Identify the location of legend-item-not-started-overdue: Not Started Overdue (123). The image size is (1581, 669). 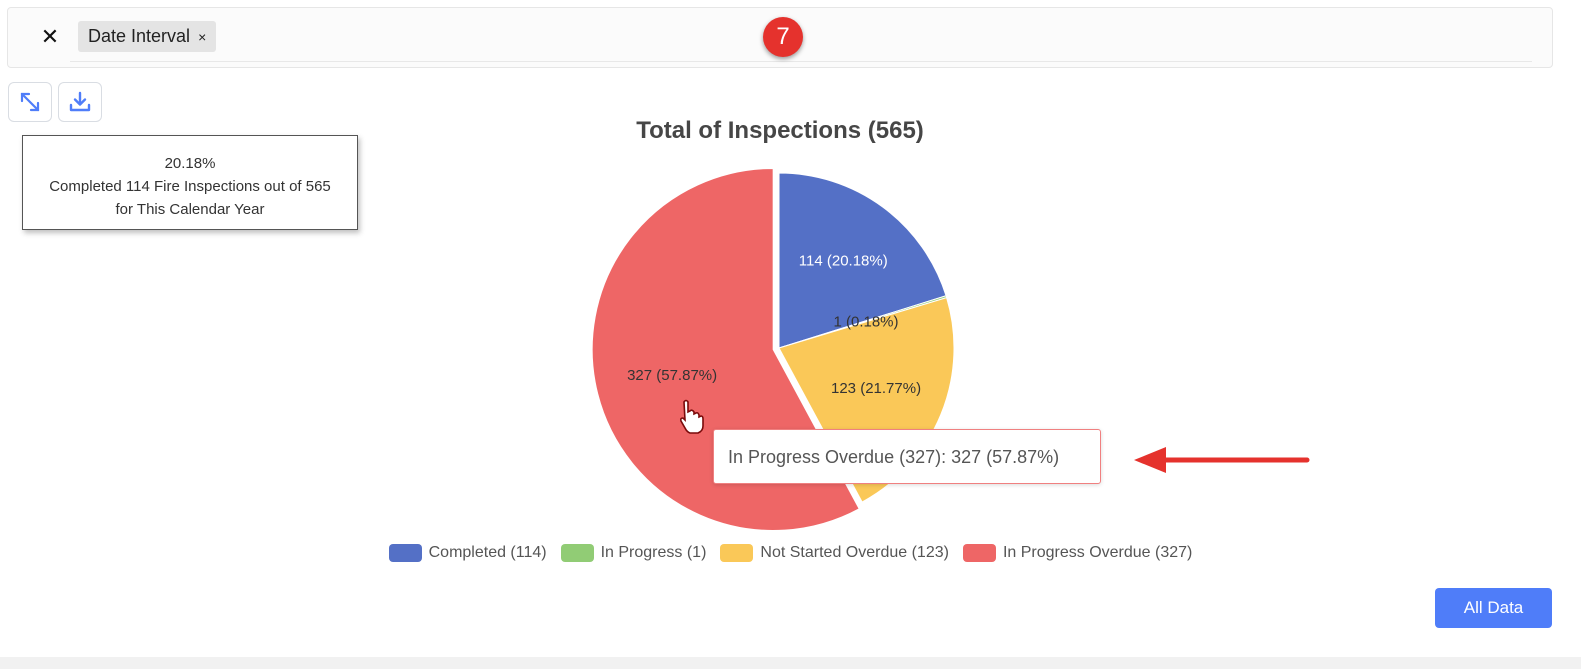
(834, 553).